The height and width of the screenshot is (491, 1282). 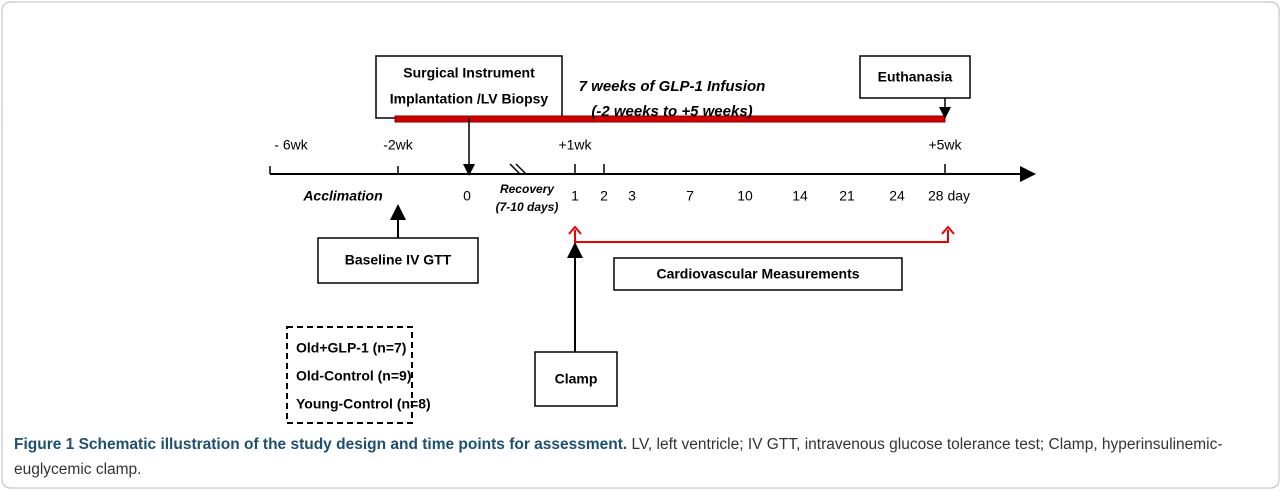 I want to click on day-label: 7, so click(x=690, y=196).